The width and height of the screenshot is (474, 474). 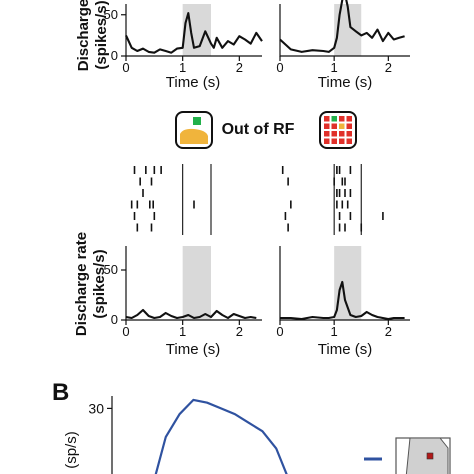 I want to click on monitor-icon, so click(x=423, y=455).